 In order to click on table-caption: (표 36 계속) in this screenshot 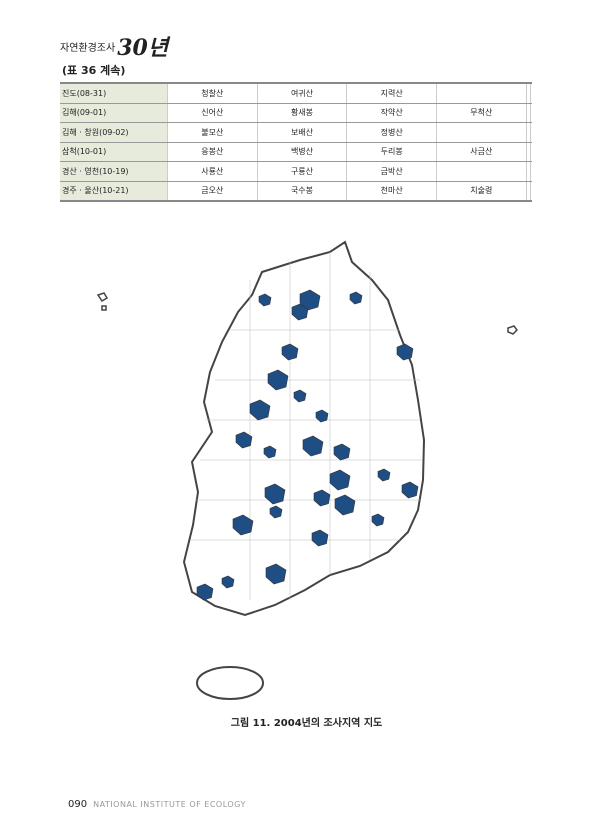, I will do `click(94, 70)`.